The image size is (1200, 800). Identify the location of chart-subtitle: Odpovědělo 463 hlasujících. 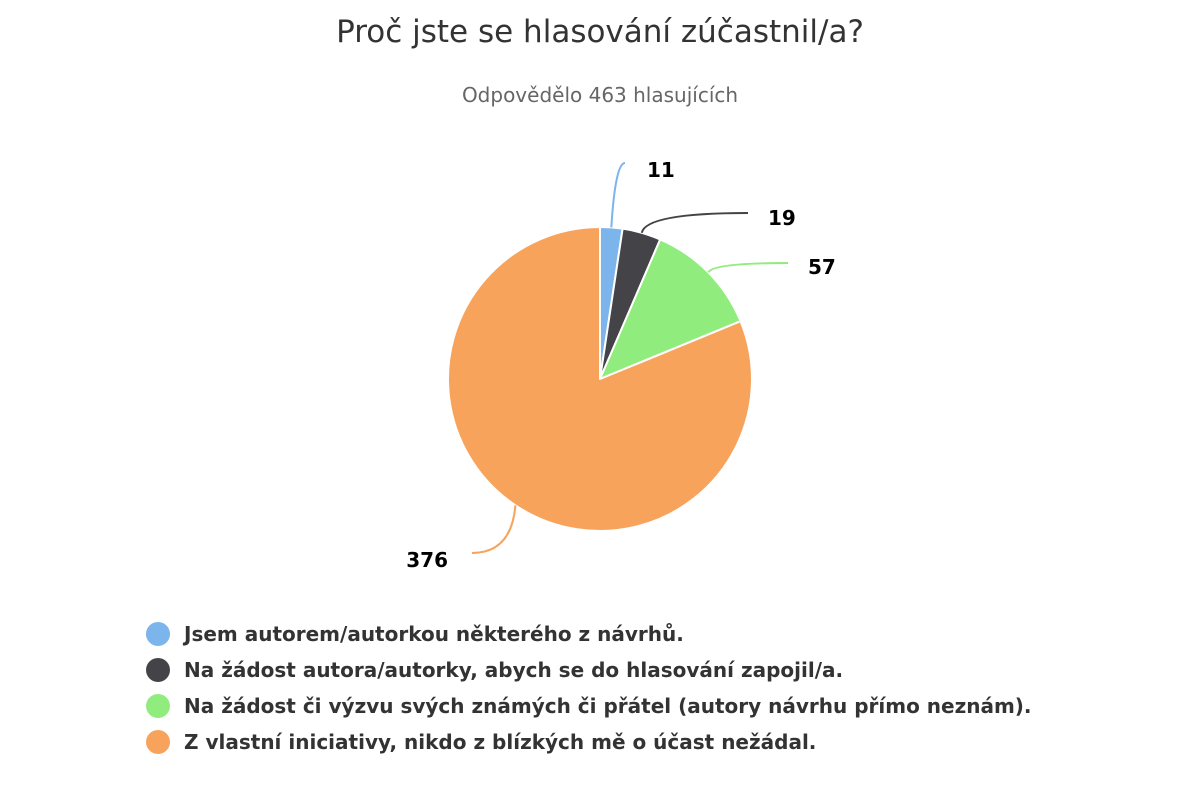
(600, 95).